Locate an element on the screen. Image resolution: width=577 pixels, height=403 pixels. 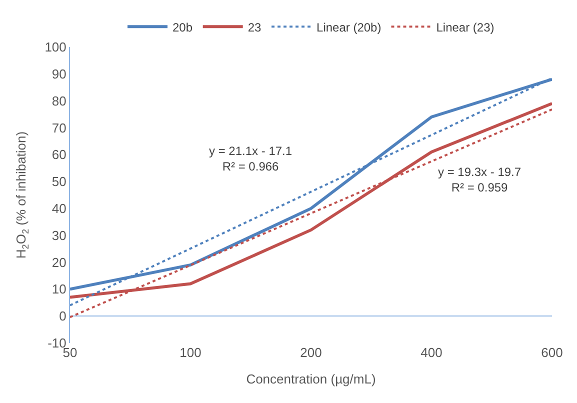
y-tick-label: 50 is located at coordinates (59, 182).